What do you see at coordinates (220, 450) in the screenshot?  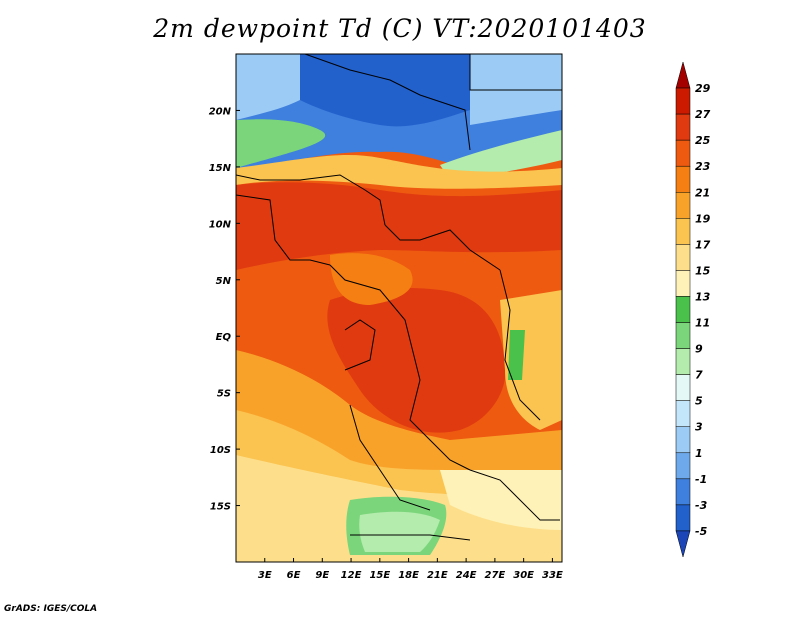 I see `y-tick-label: 10S` at bounding box center [220, 450].